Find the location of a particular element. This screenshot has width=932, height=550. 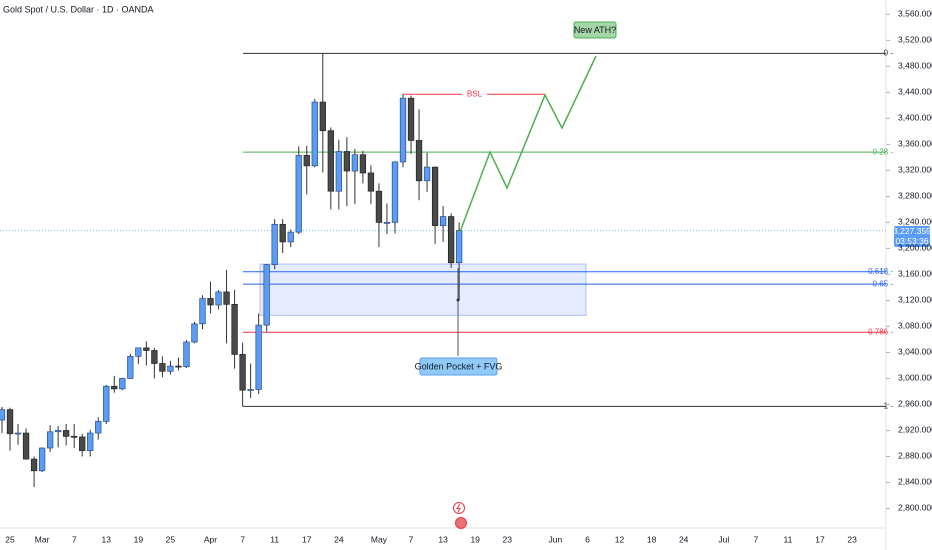

event-icon-bolt is located at coordinates (458, 508).